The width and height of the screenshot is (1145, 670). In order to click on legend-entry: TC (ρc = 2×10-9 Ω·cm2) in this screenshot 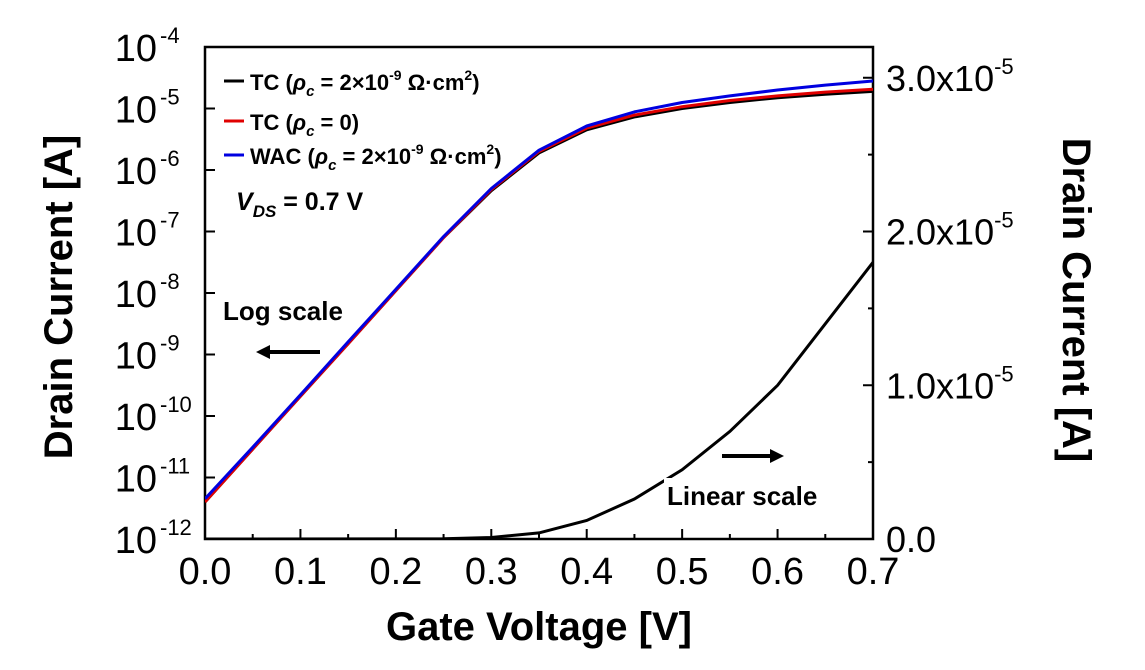, I will do `click(365, 83)`.